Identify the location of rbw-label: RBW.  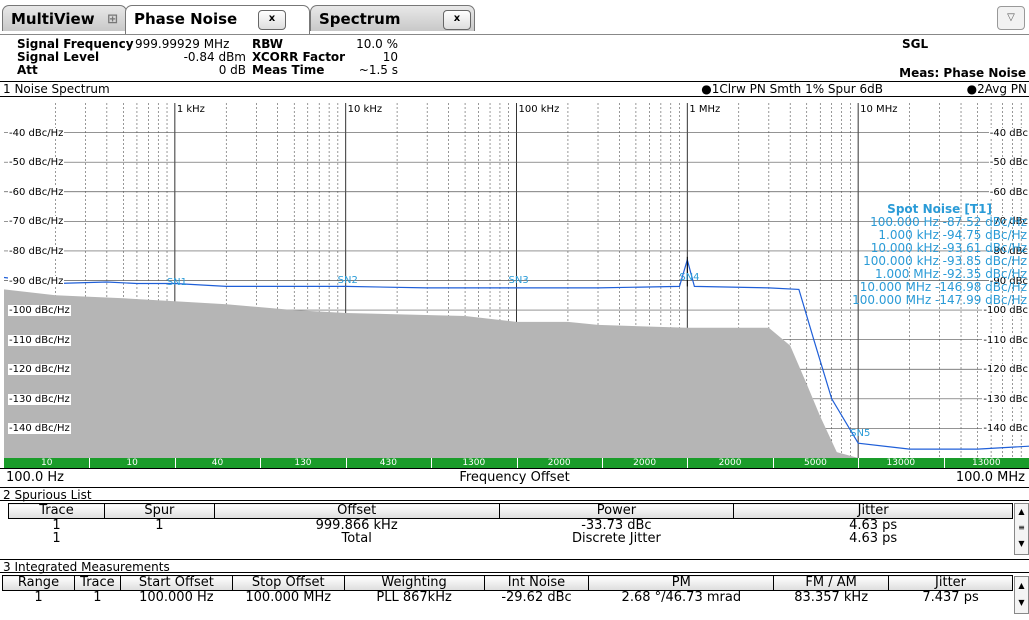
(267, 44).